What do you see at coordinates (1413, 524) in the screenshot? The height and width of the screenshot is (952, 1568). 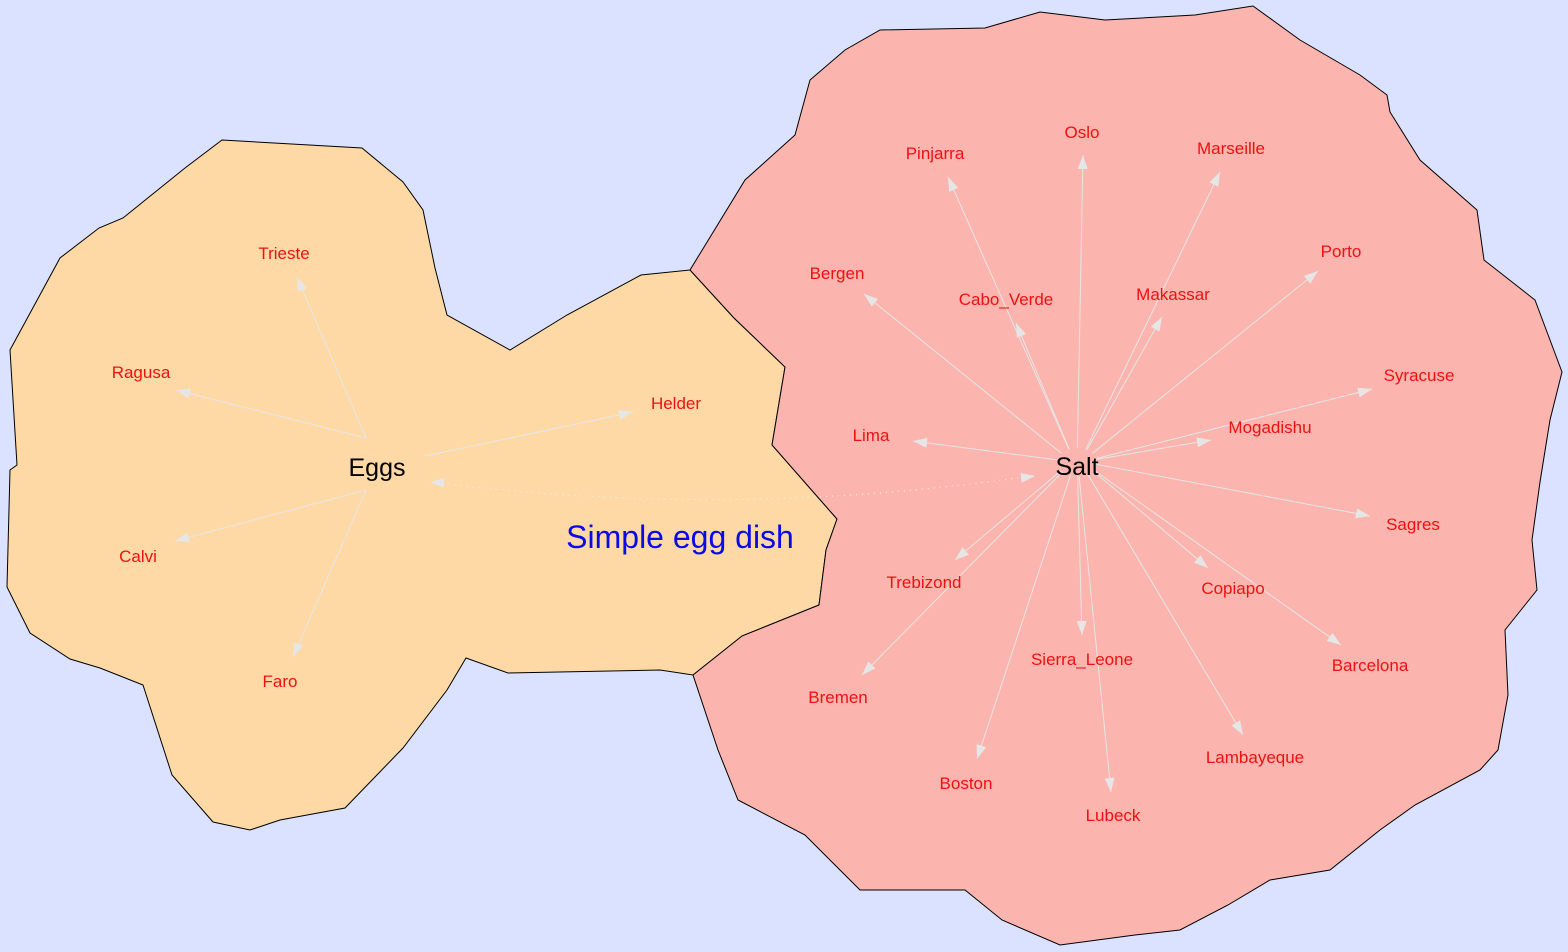 I see `node-label-sagres: Sagres` at bounding box center [1413, 524].